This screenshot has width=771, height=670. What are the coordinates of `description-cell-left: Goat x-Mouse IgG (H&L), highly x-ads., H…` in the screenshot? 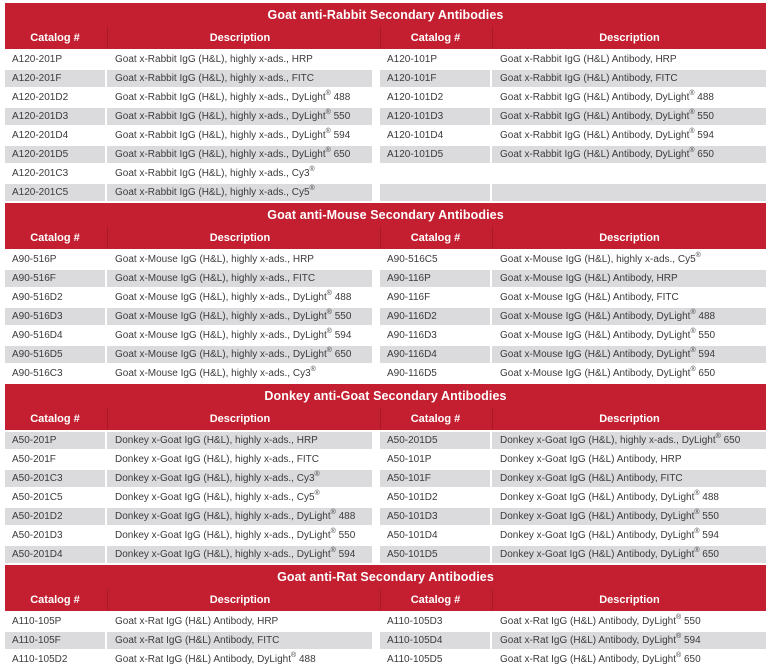 It's located at (239, 259).